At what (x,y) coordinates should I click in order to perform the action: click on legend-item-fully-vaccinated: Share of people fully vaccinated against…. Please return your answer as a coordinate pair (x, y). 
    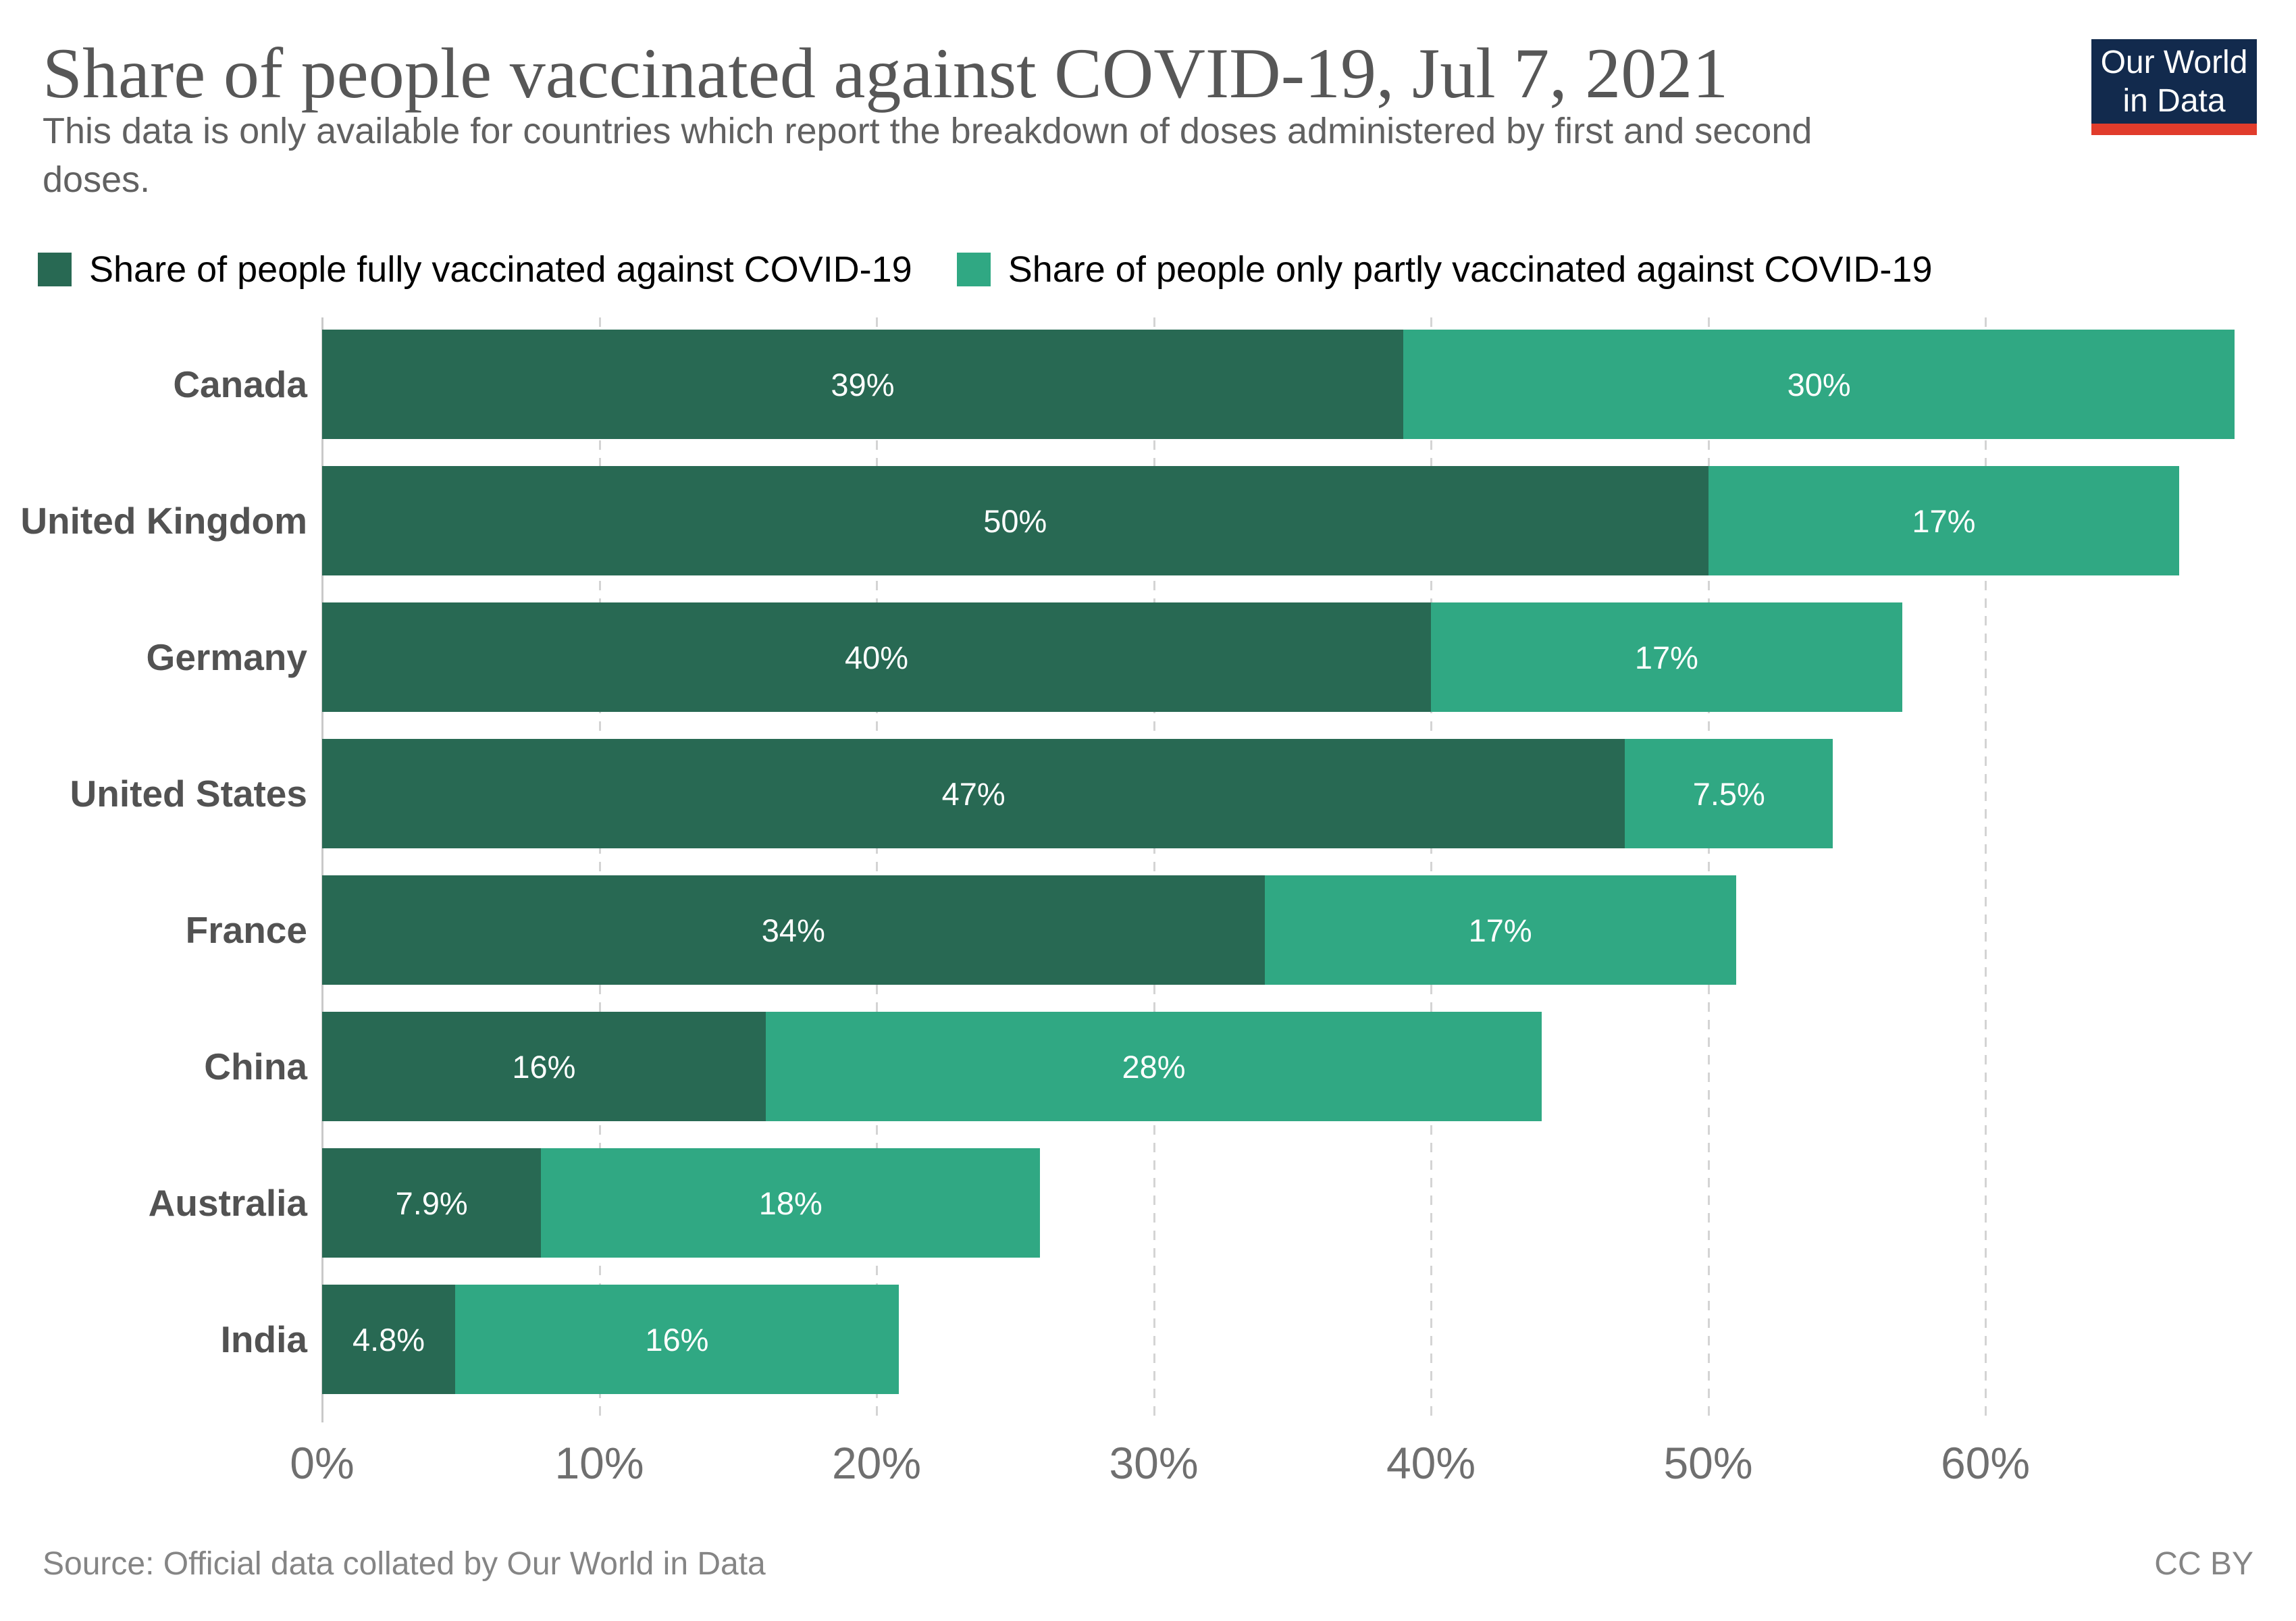
    Looking at the image, I should click on (475, 269).